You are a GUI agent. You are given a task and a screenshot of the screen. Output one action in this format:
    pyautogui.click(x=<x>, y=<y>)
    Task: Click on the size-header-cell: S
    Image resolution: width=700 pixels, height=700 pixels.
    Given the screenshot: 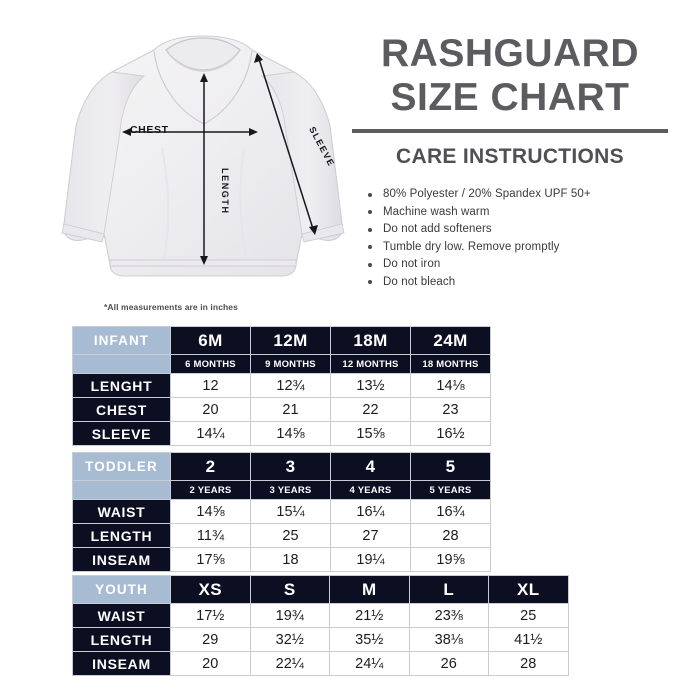 What is the action you would take?
    pyautogui.click(x=289, y=589)
    